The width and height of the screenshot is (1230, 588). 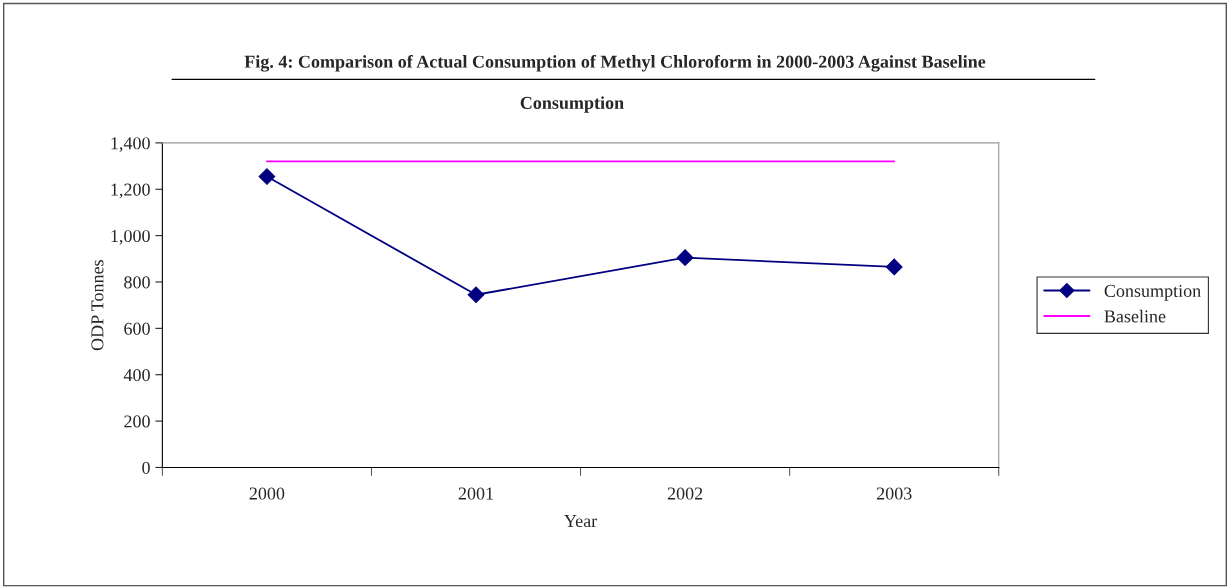 I want to click on x-tick-label: 2001, so click(x=475, y=493).